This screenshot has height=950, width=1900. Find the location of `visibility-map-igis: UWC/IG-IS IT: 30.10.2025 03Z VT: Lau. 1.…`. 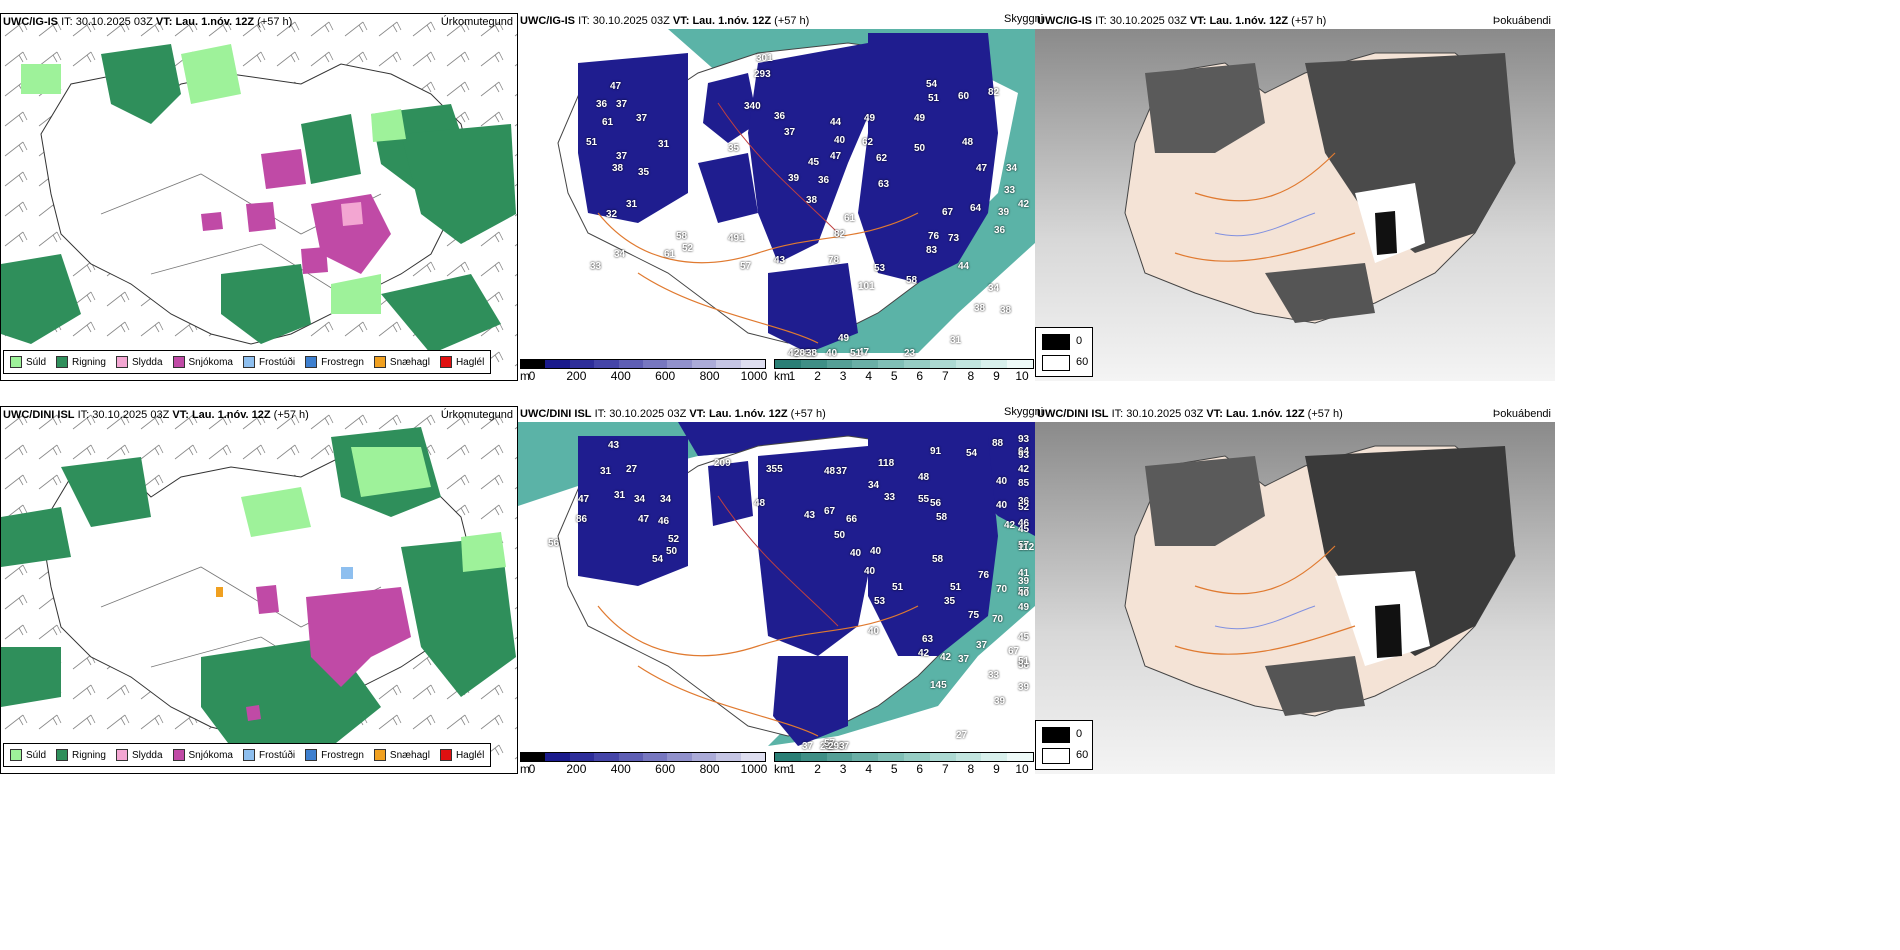

visibility-map-igis: UWC/IG-IS IT: 30.10.2025 03Z VT: Lau. 1.… is located at coordinates (776, 197).